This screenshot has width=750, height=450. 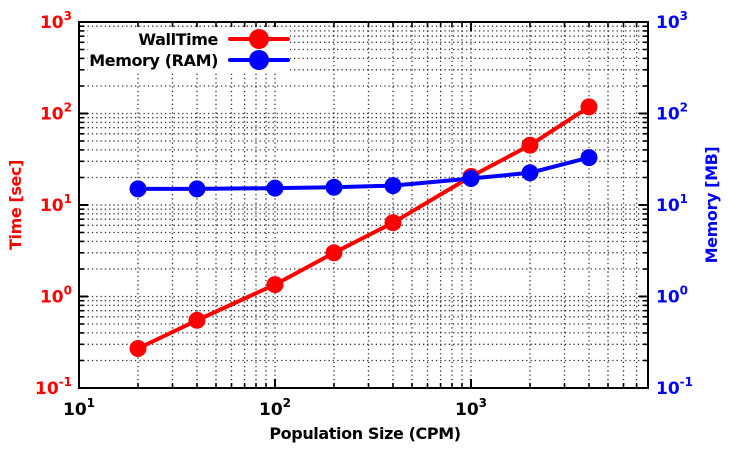 I want to click on series-memory-ram, so click(x=363, y=173).